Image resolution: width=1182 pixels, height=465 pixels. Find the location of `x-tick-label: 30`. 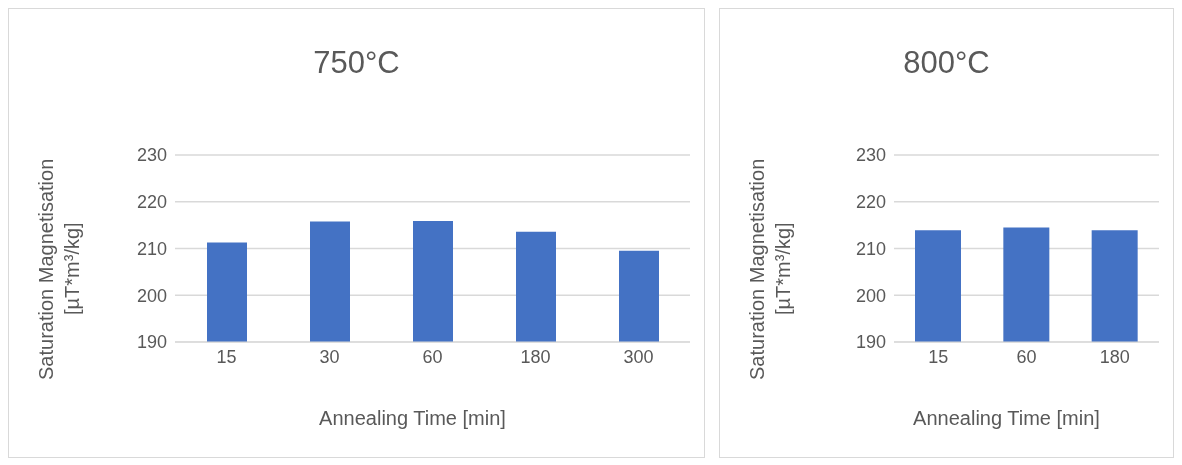

x-tick-label: 30 is located at coordinates (329, 356).